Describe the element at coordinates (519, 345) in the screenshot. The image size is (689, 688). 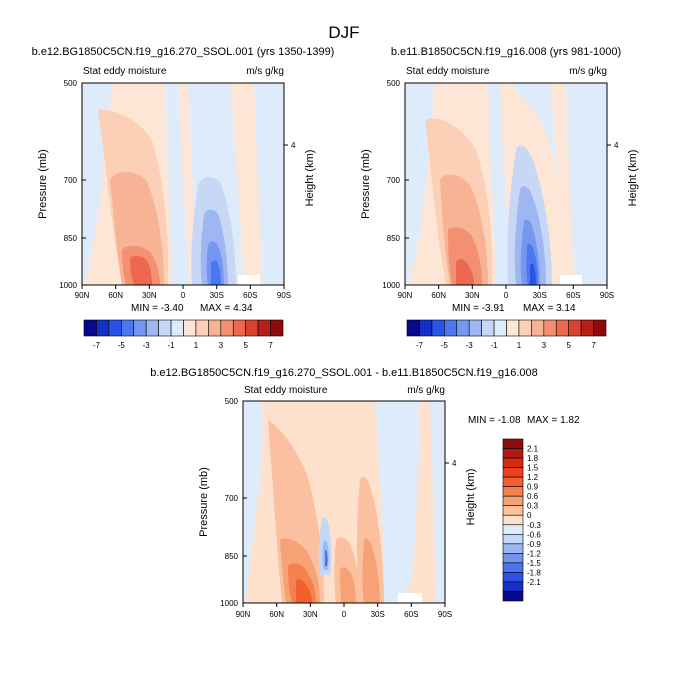
I see `colorbar-b-label: 1` at that location.